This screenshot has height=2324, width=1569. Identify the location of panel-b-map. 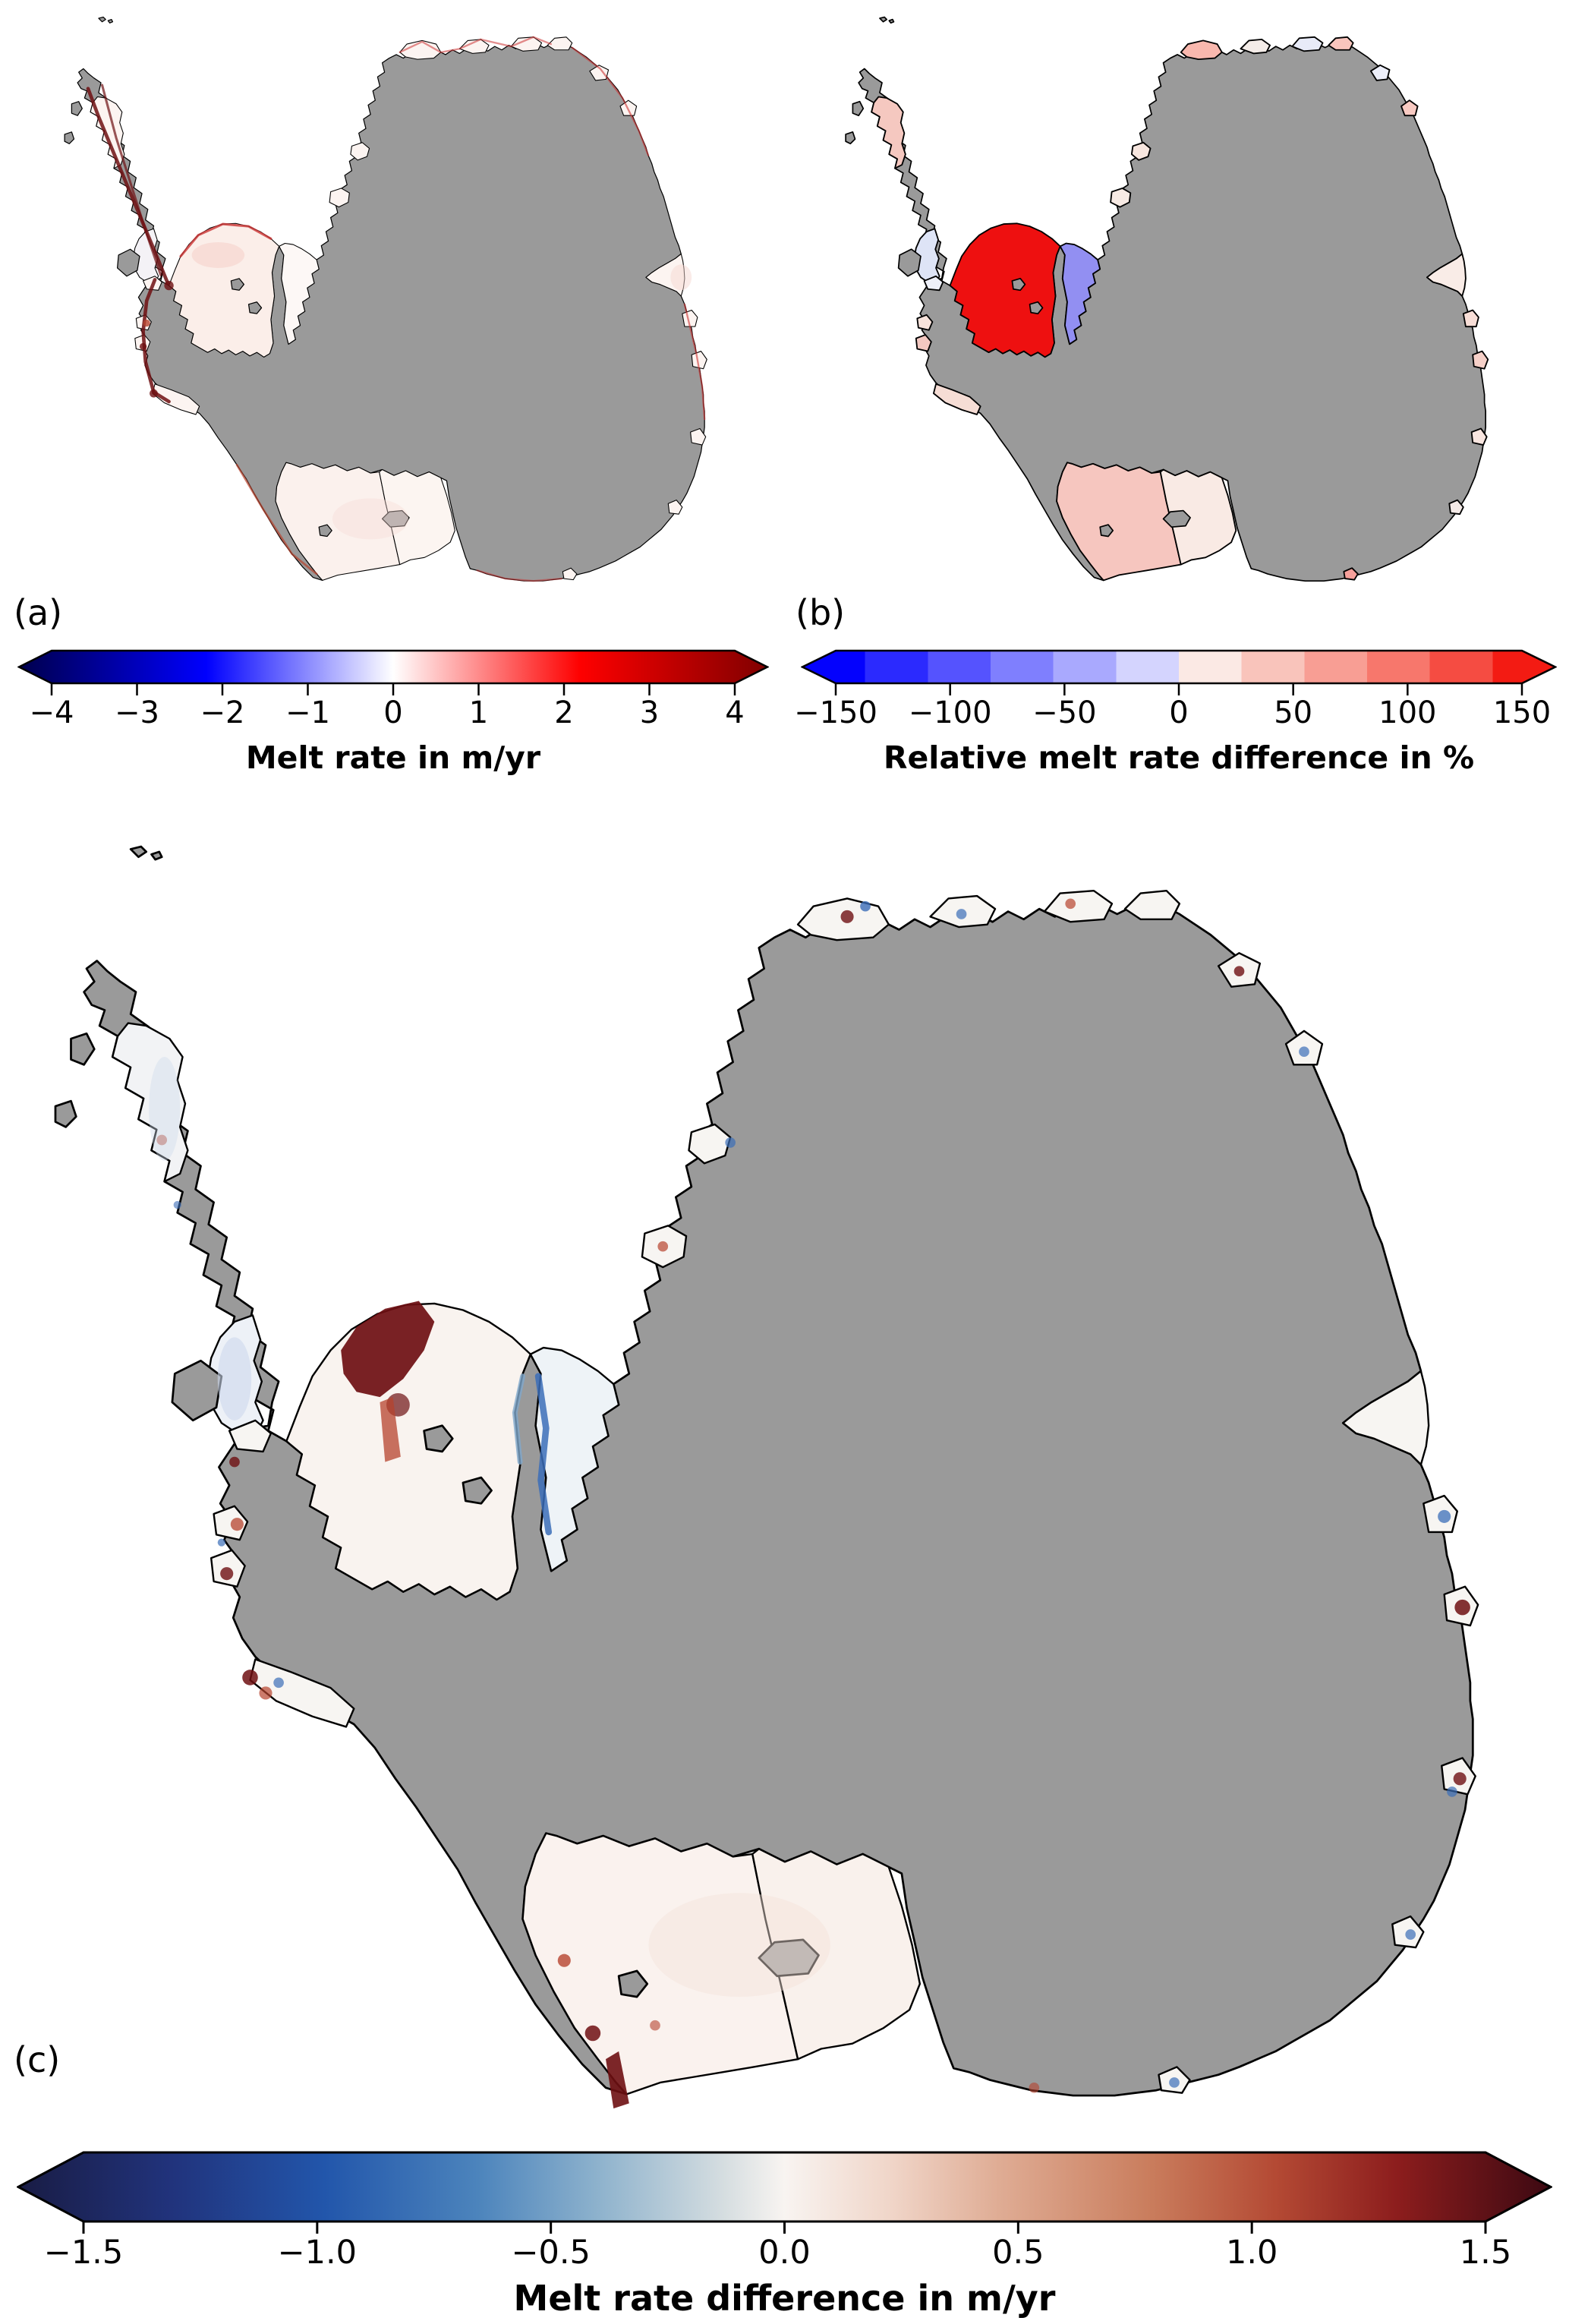
(1175, 296).